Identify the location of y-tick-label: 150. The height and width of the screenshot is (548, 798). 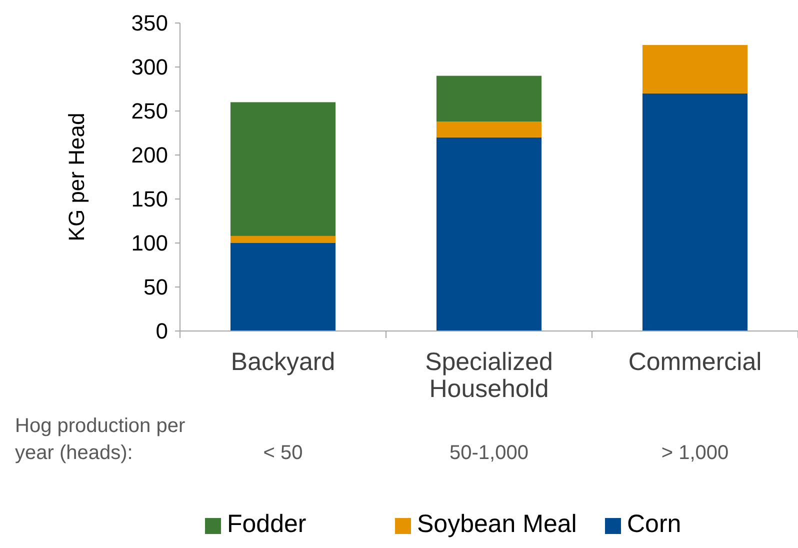
(149, 199).